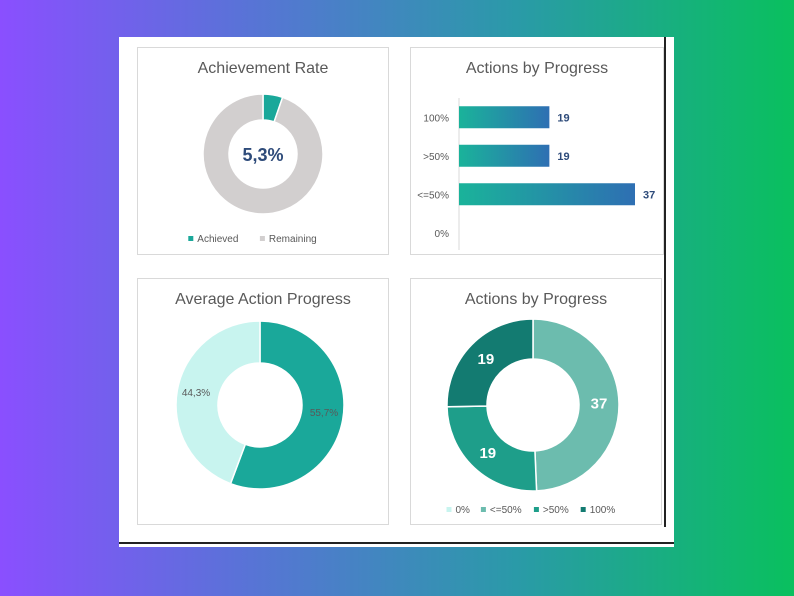  What do you see at coordinates (396, 543) in the screenshot?
I see `sheet-bottom-border` at bounding box center [396, 543].